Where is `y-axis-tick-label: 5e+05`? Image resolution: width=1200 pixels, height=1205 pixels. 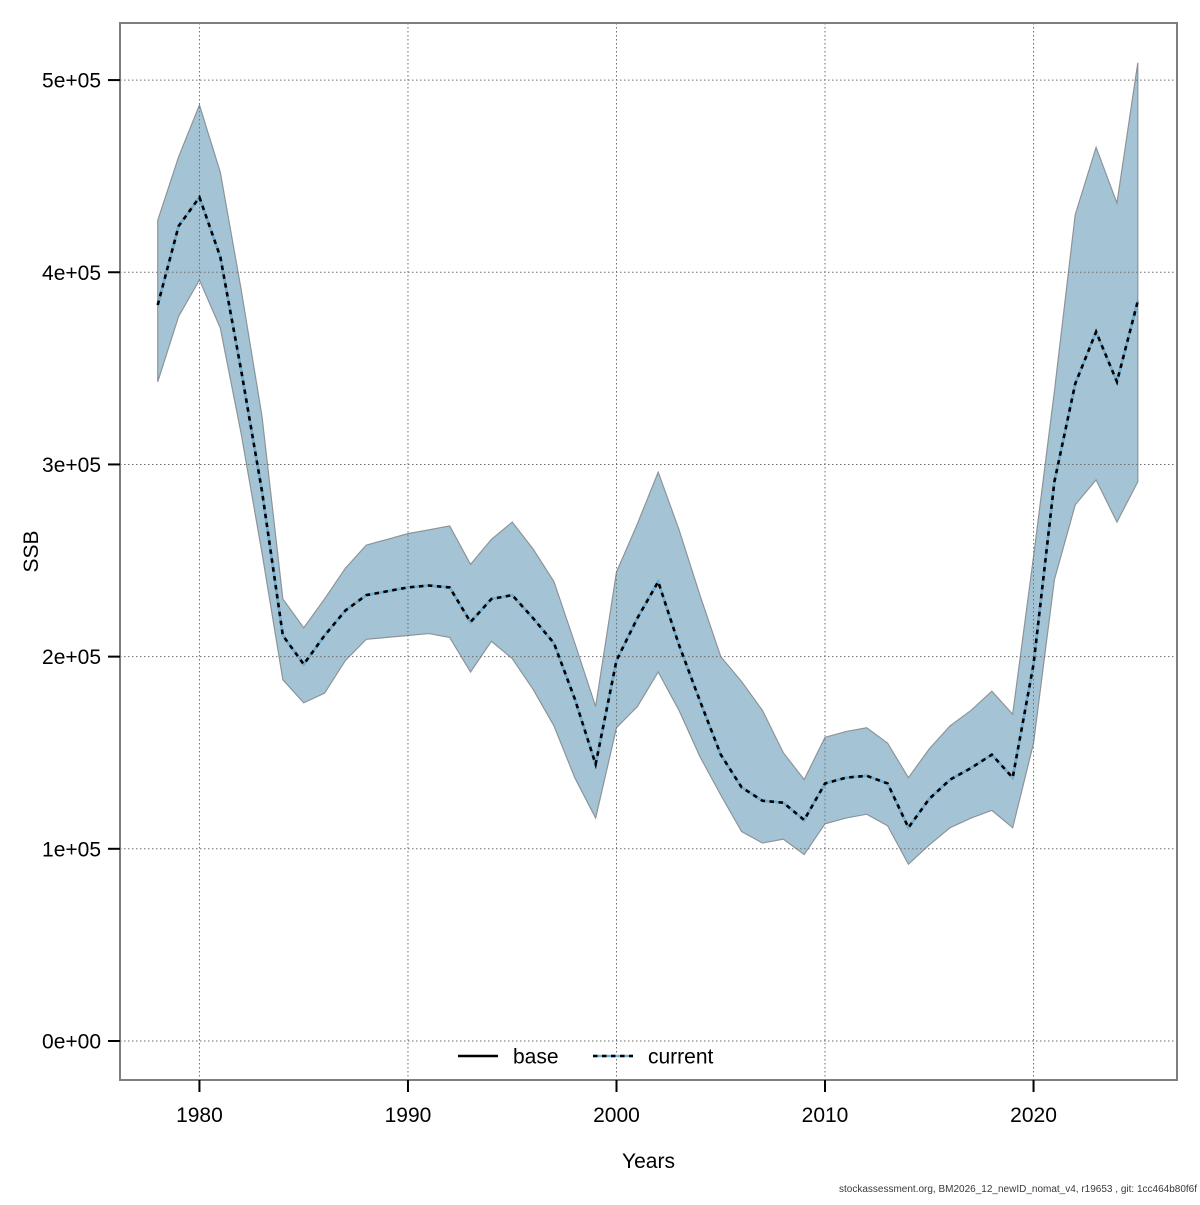
y-axis-tick-label: 5e+05 is located at coordinates (71, 81).